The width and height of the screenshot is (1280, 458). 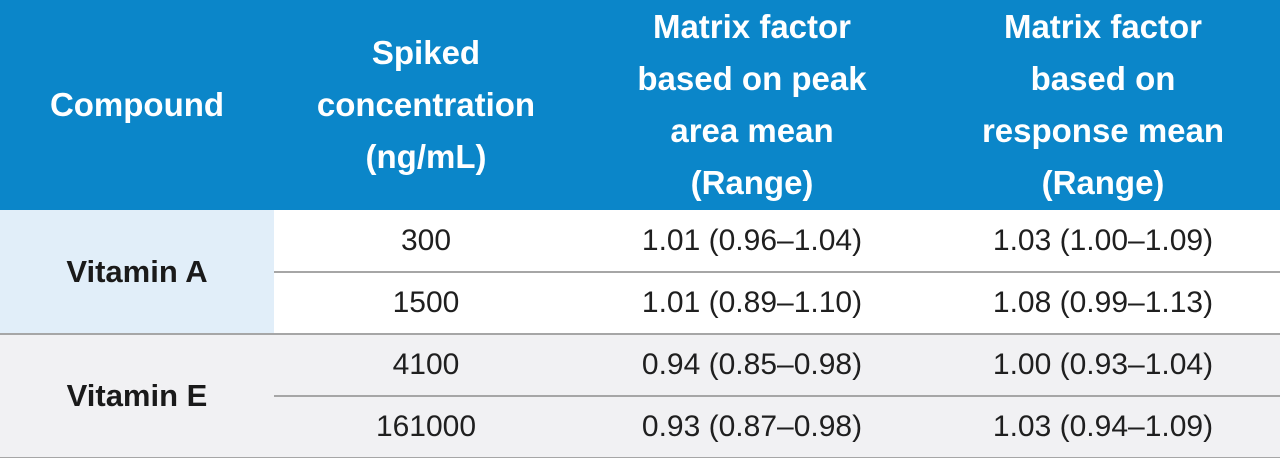 I want to click on header-line: concentration, so click(x=426, y=104).